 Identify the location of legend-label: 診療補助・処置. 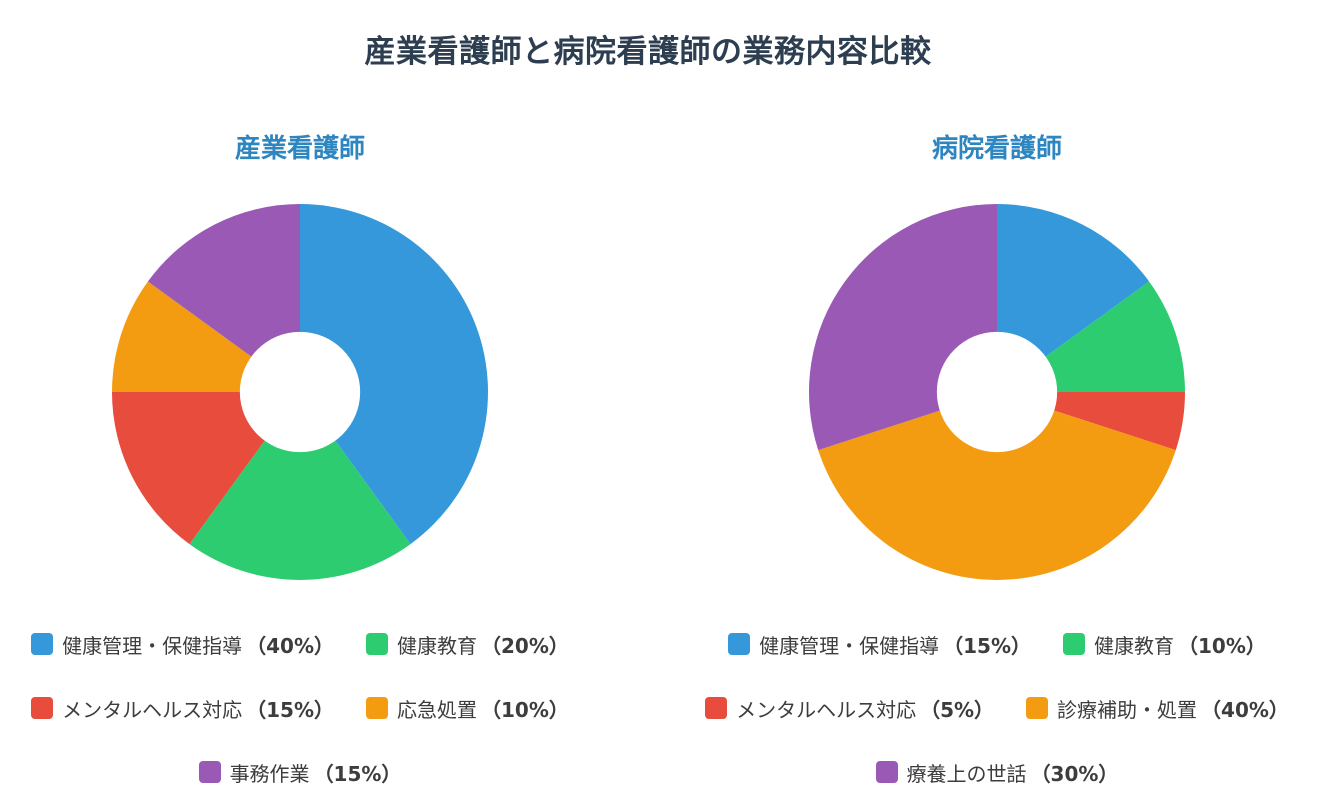
(1127, 709).